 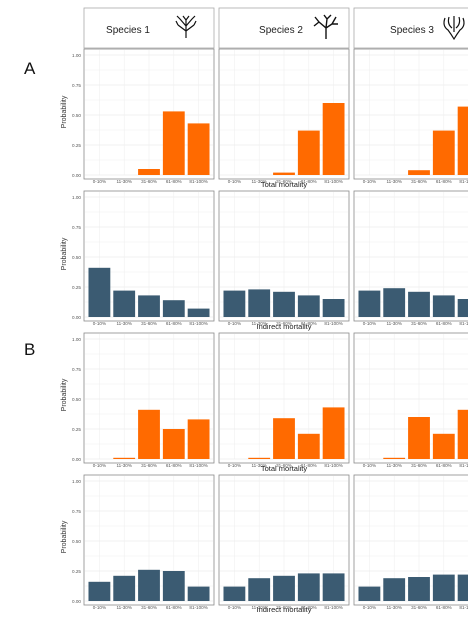 I want to click on y-axis-label-row-1: Probability, so click(x=64, y=111).